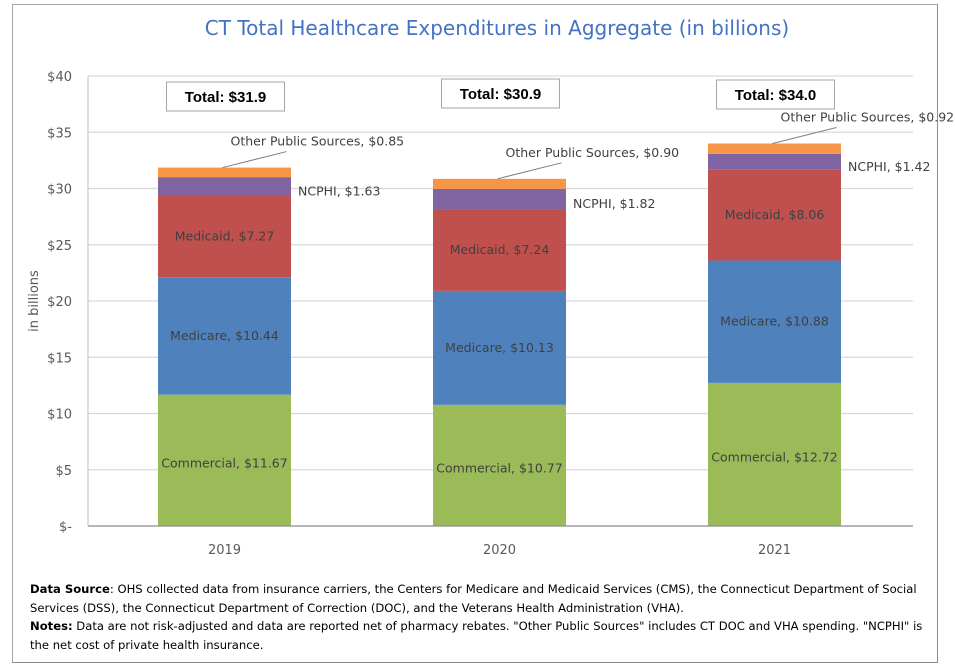  I want to click on y-axis-ticks: $- $5 $10 $15 $20 $25 $30 $35 $40, so click(59, 302).